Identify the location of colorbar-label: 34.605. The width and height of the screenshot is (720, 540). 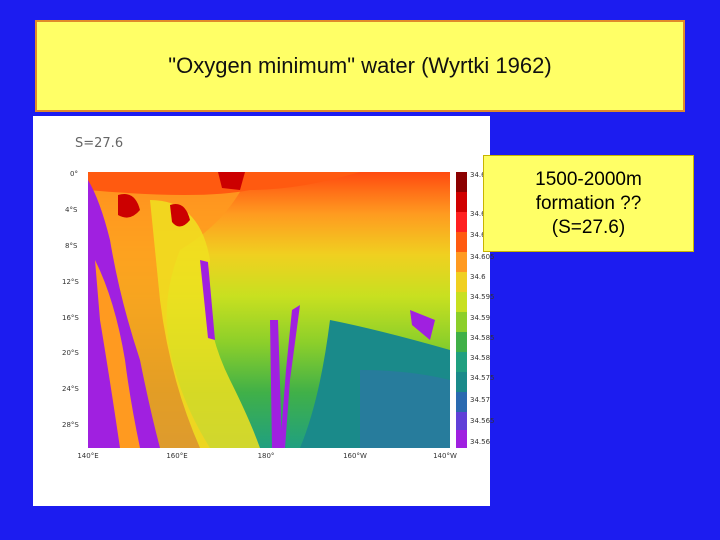
(482, 257).